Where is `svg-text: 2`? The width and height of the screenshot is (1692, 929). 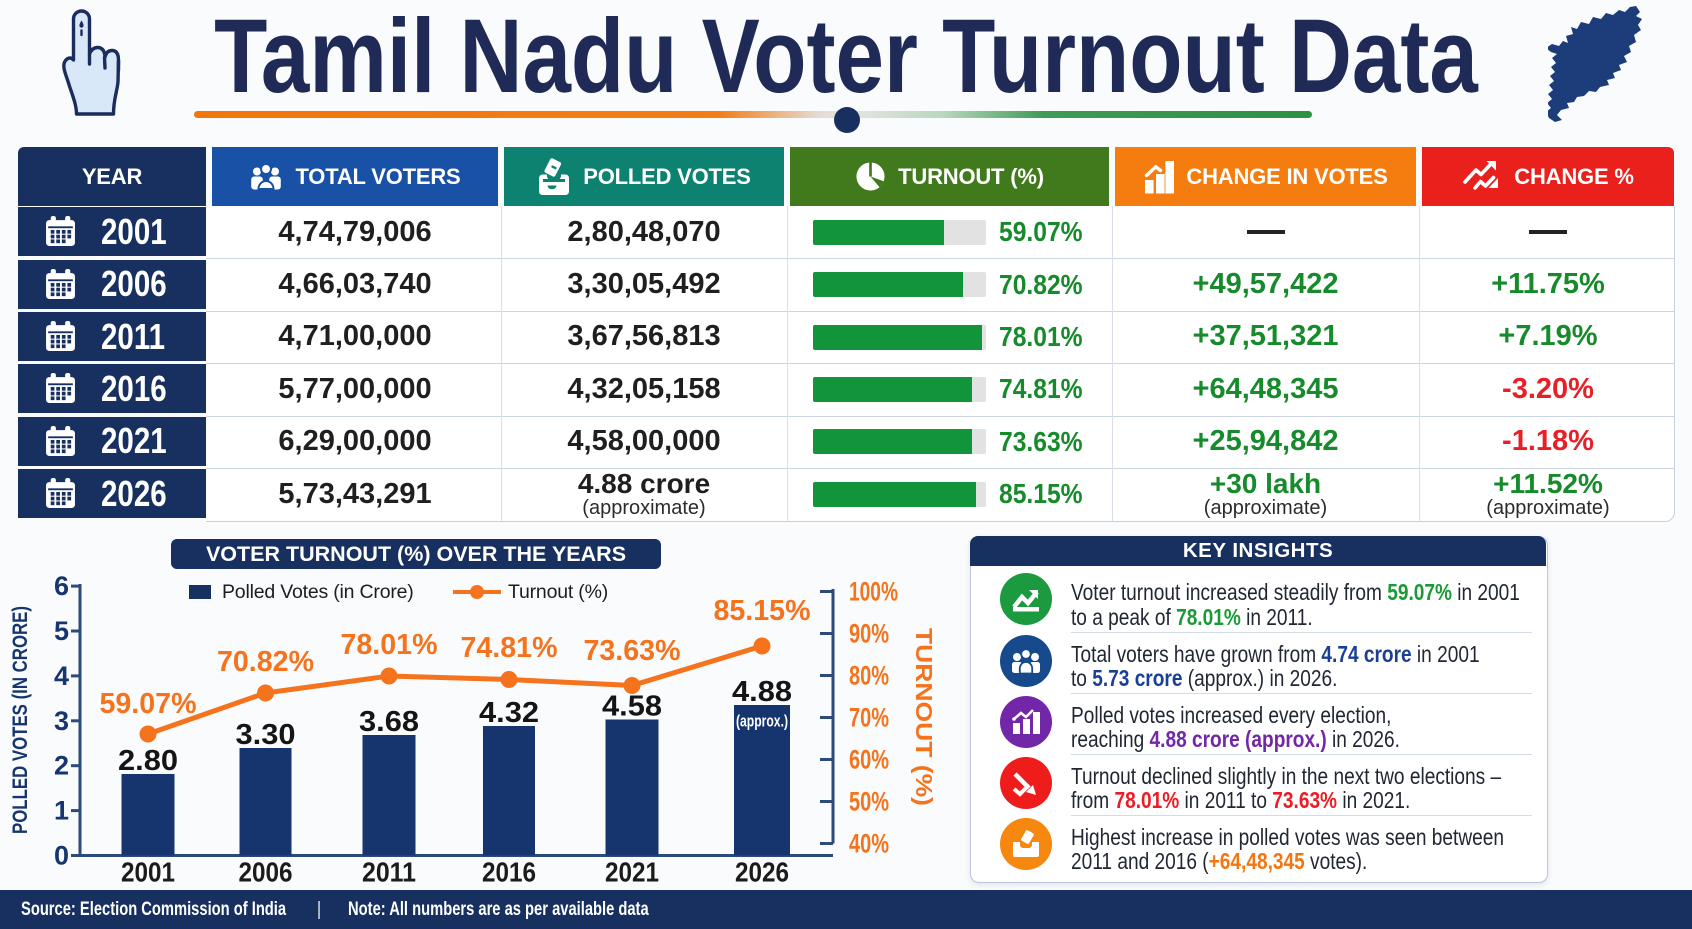
svg-text: 2 is located at coordinates (61, 766).